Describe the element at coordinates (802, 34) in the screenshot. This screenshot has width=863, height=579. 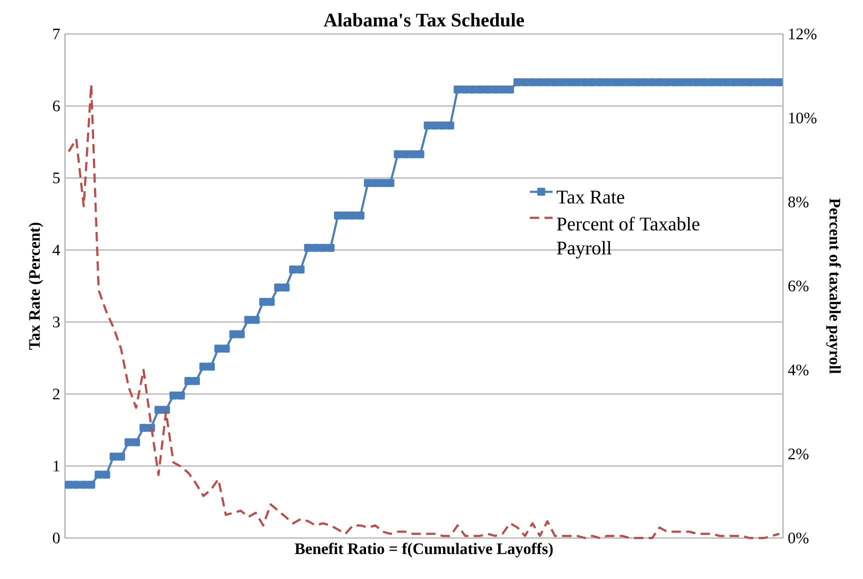
I see `y2-tick-label: 12%` at that location.